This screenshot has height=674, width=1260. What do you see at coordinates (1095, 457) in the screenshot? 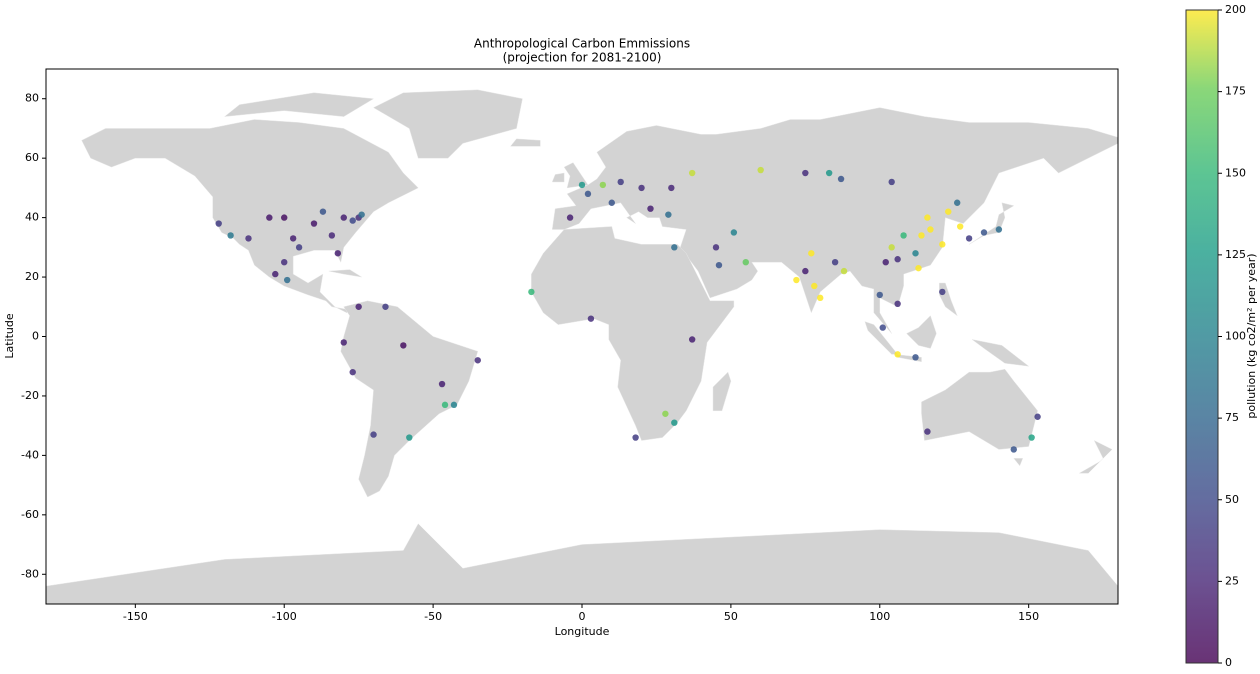
I see `new-zealand` at bounding box center [1095, 457].